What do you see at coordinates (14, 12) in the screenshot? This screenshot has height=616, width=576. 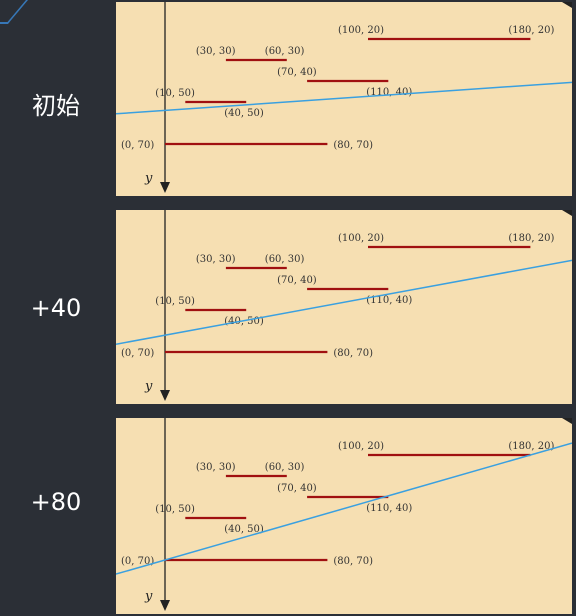 I see `corner-accent` at bounding box center [14, 12].